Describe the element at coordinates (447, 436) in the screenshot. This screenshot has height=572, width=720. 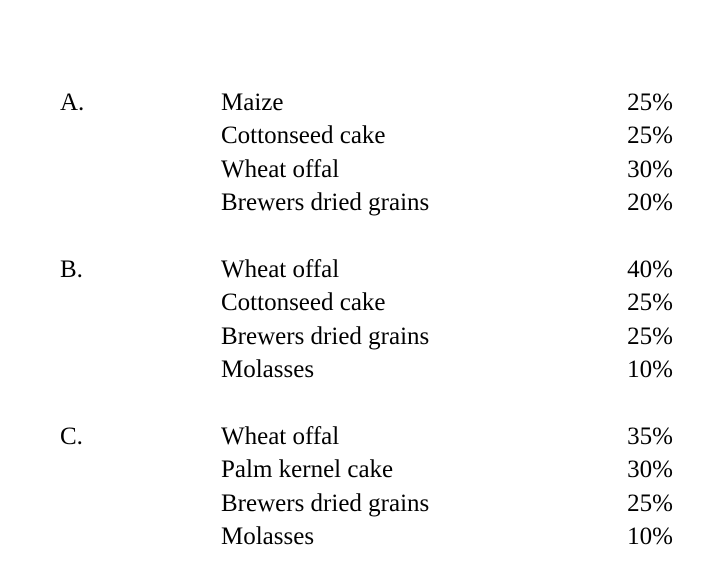
I see `ingredient-row: Wheat offal 35%` at that location.